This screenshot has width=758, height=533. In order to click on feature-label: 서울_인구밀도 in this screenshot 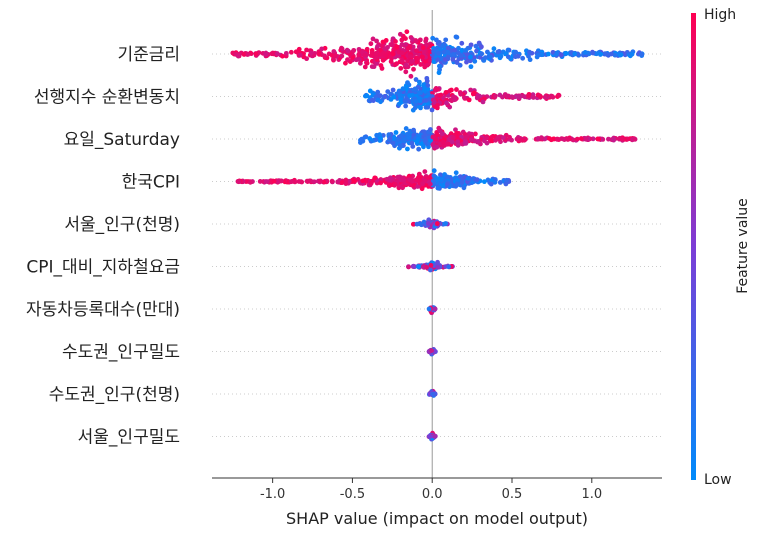, I will do `click(129, 438)`.